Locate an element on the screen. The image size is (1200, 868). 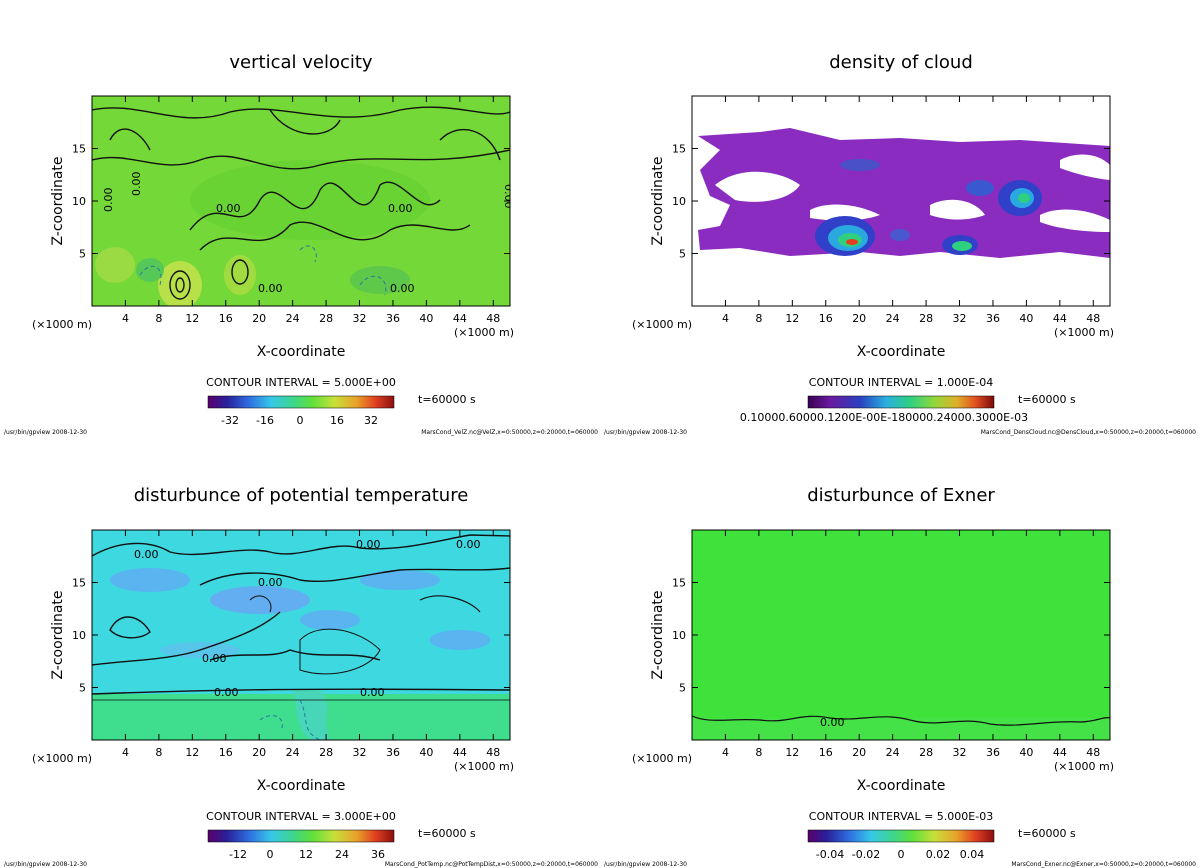
colorbar-tick: 16 is located at coordinates (337, 420).